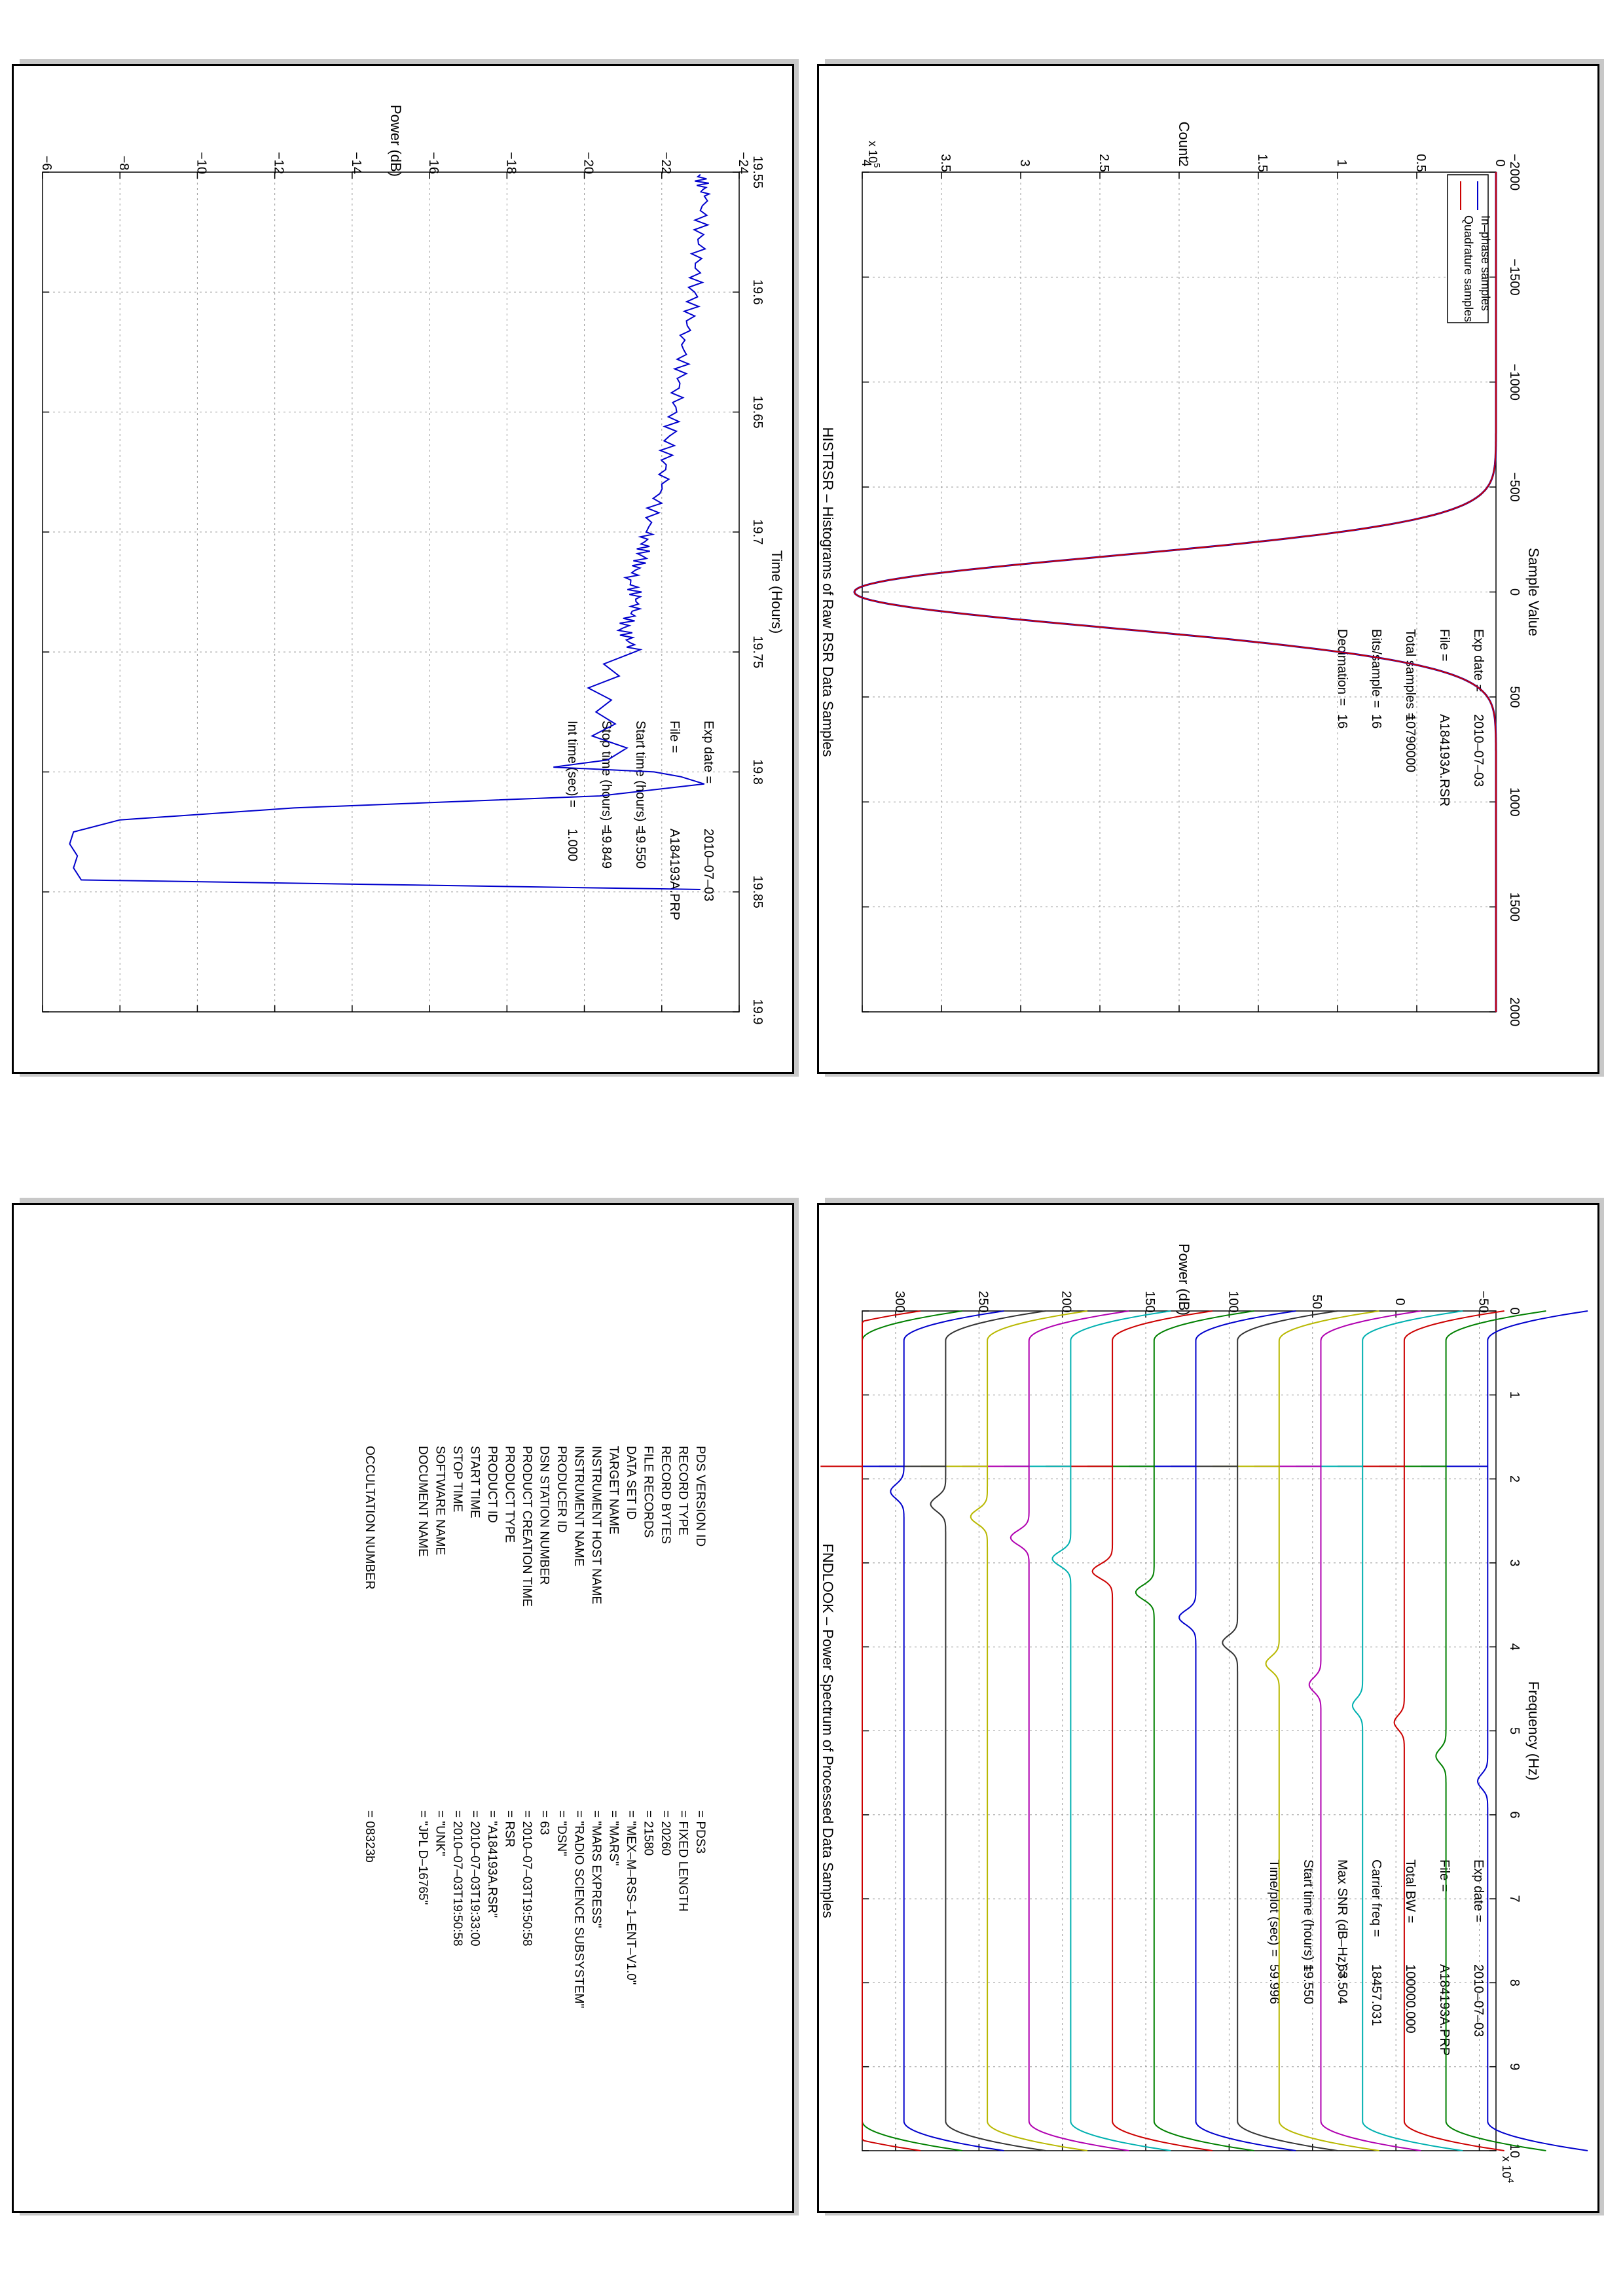  What do you see at coordinates (492, 1864) in the screenshot?
I see `label-value: = "A184193A.RSR"` at bounding box center [492, 1864].